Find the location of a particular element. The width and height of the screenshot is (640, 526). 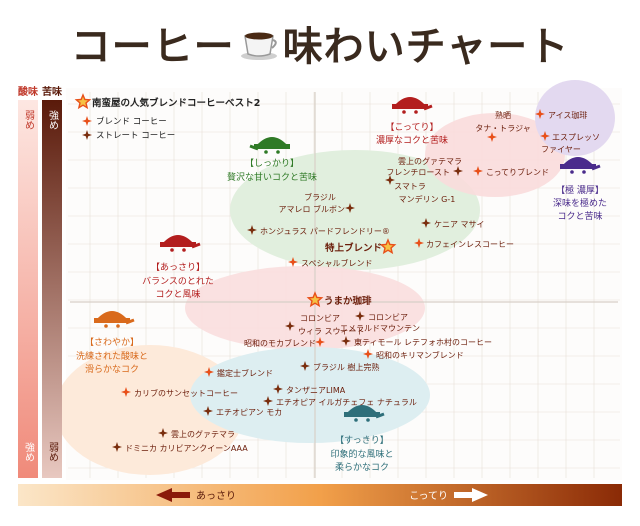

category-gokunou-desc1: 深味を極めた is located at coordinates (580, 203).